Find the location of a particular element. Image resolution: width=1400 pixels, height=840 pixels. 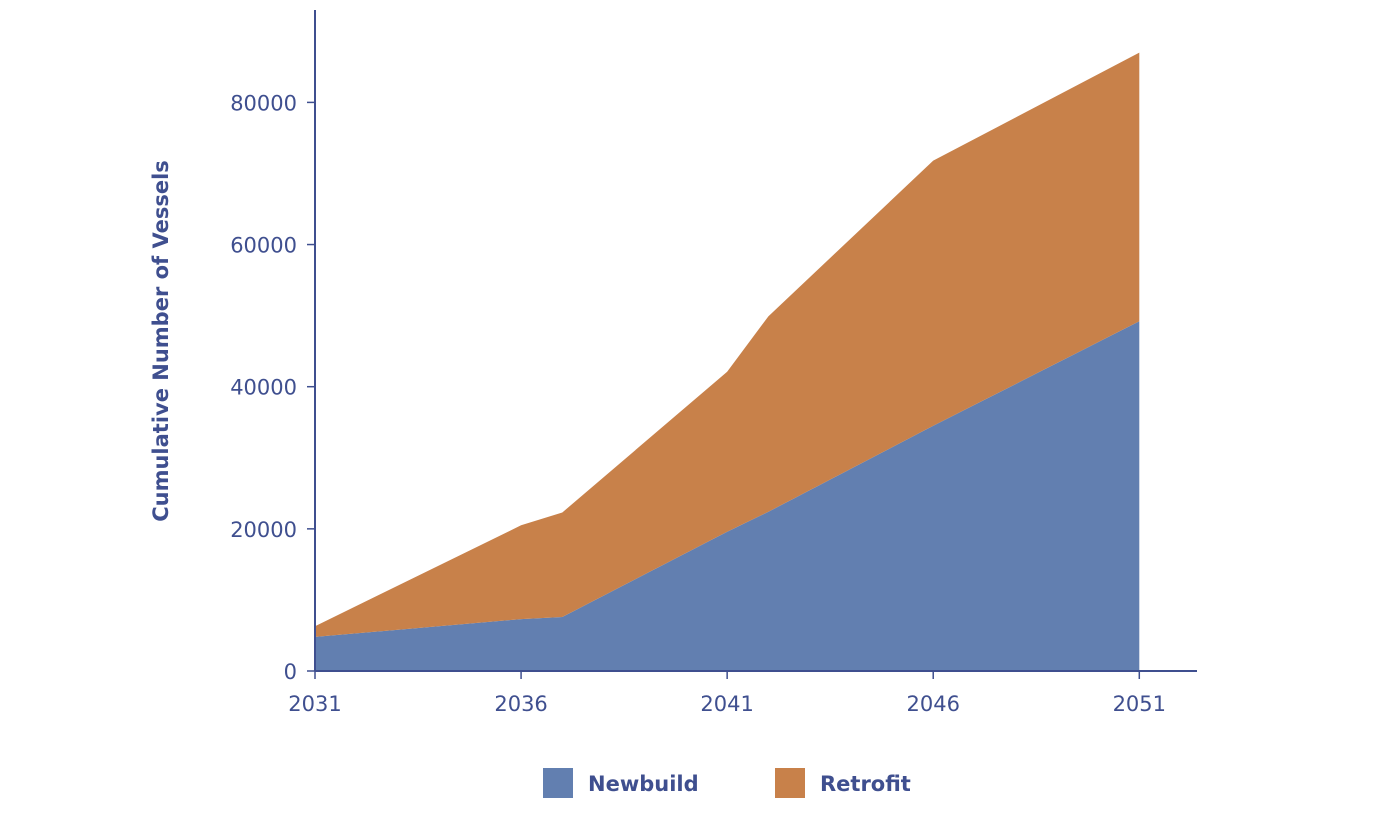

legend-label: Newbuild is located at coordinates (643, 784).